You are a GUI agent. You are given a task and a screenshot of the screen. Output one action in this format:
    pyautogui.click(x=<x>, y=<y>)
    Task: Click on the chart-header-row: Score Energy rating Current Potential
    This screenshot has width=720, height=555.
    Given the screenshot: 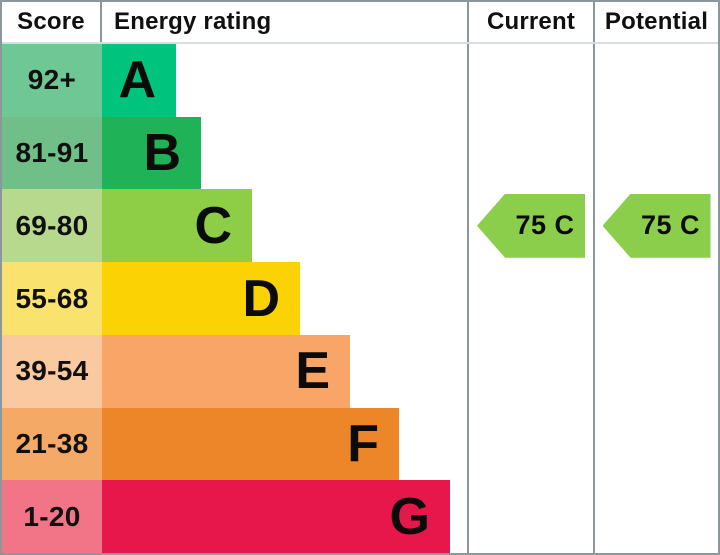 What is the action you would take?
    pyautogui.click(x=360, y=23)
    